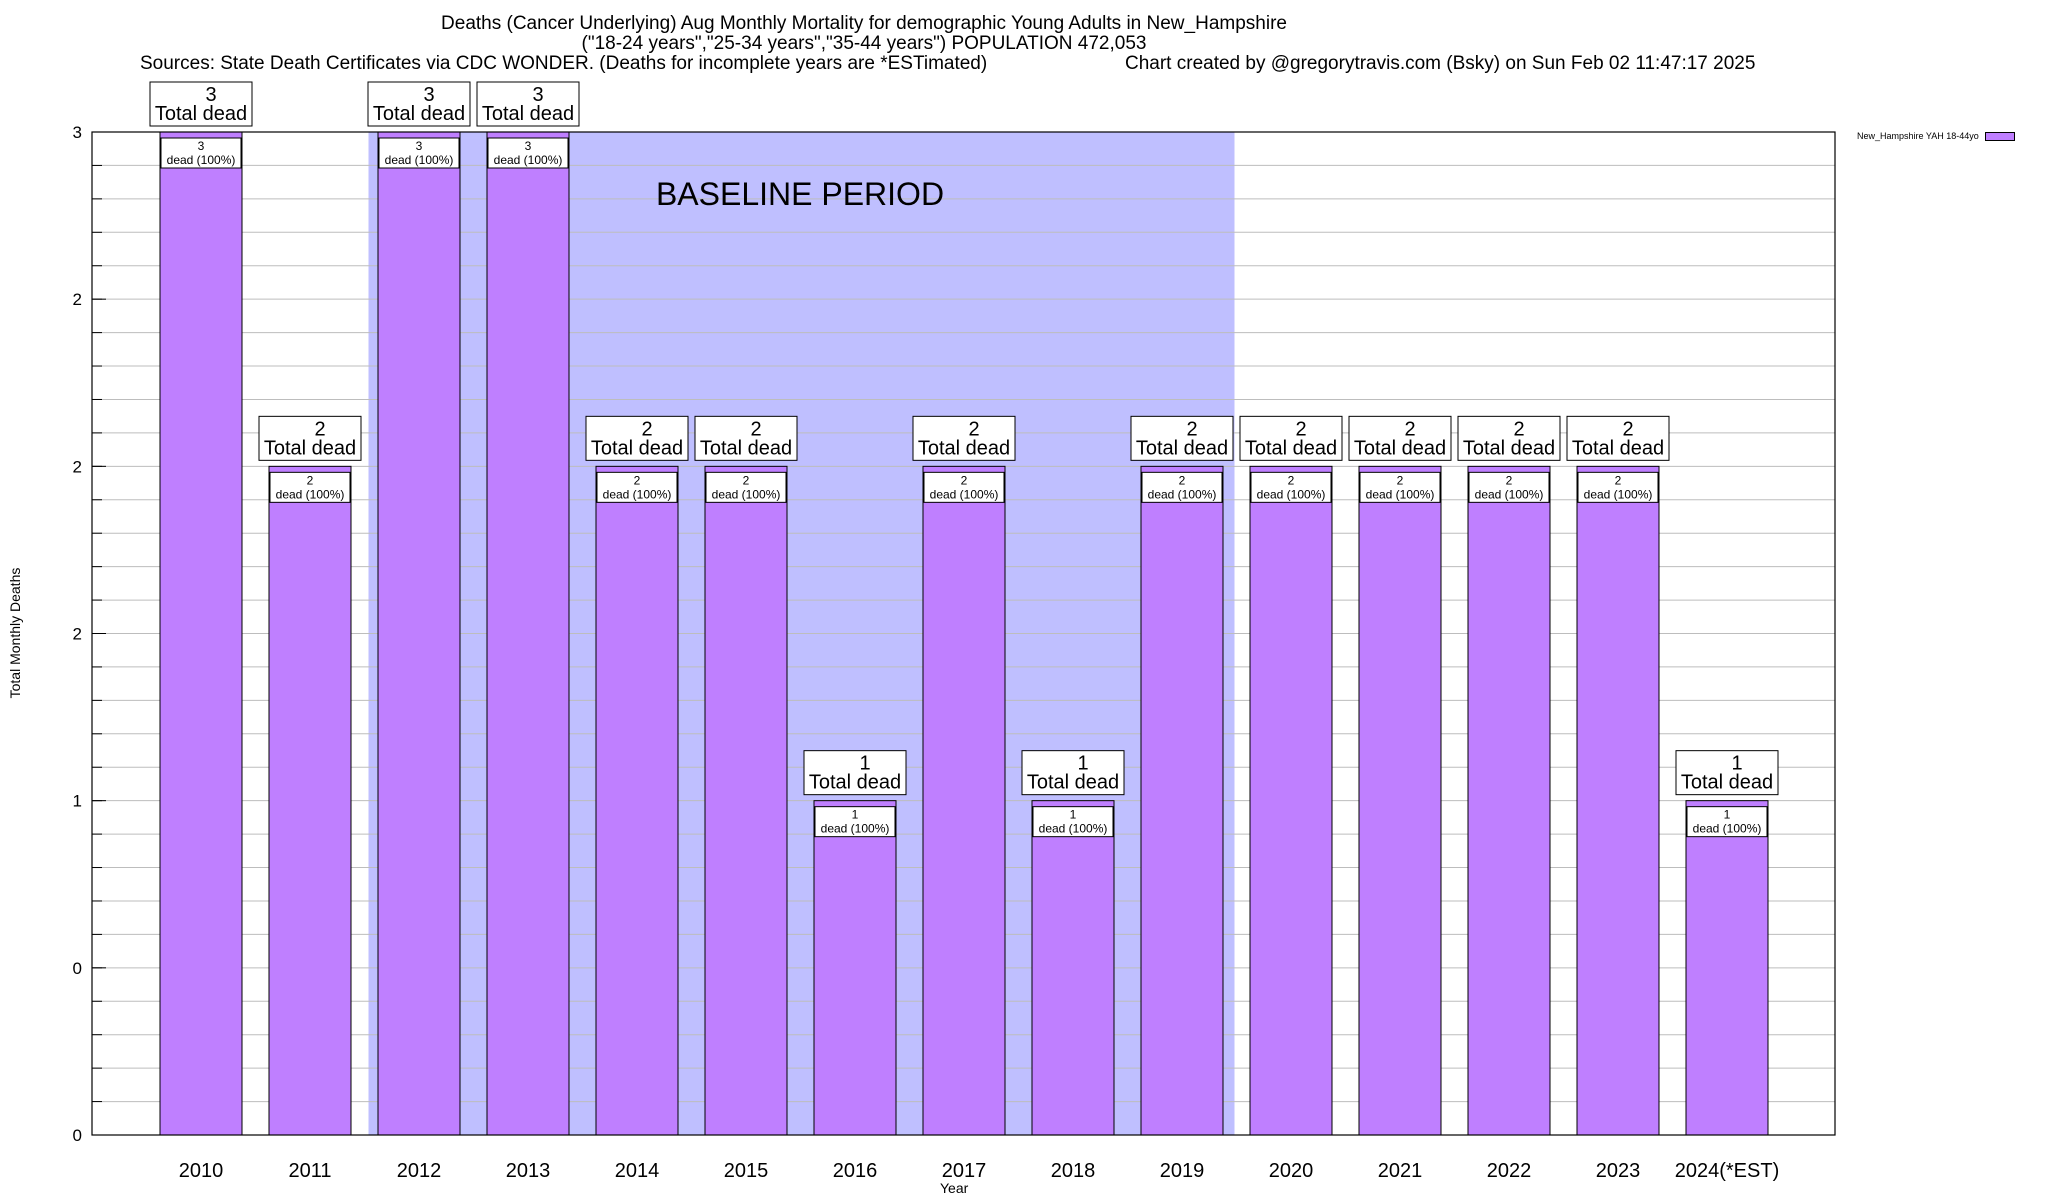  I want to click on x-tick-label: 2017, so click(964, 1171).